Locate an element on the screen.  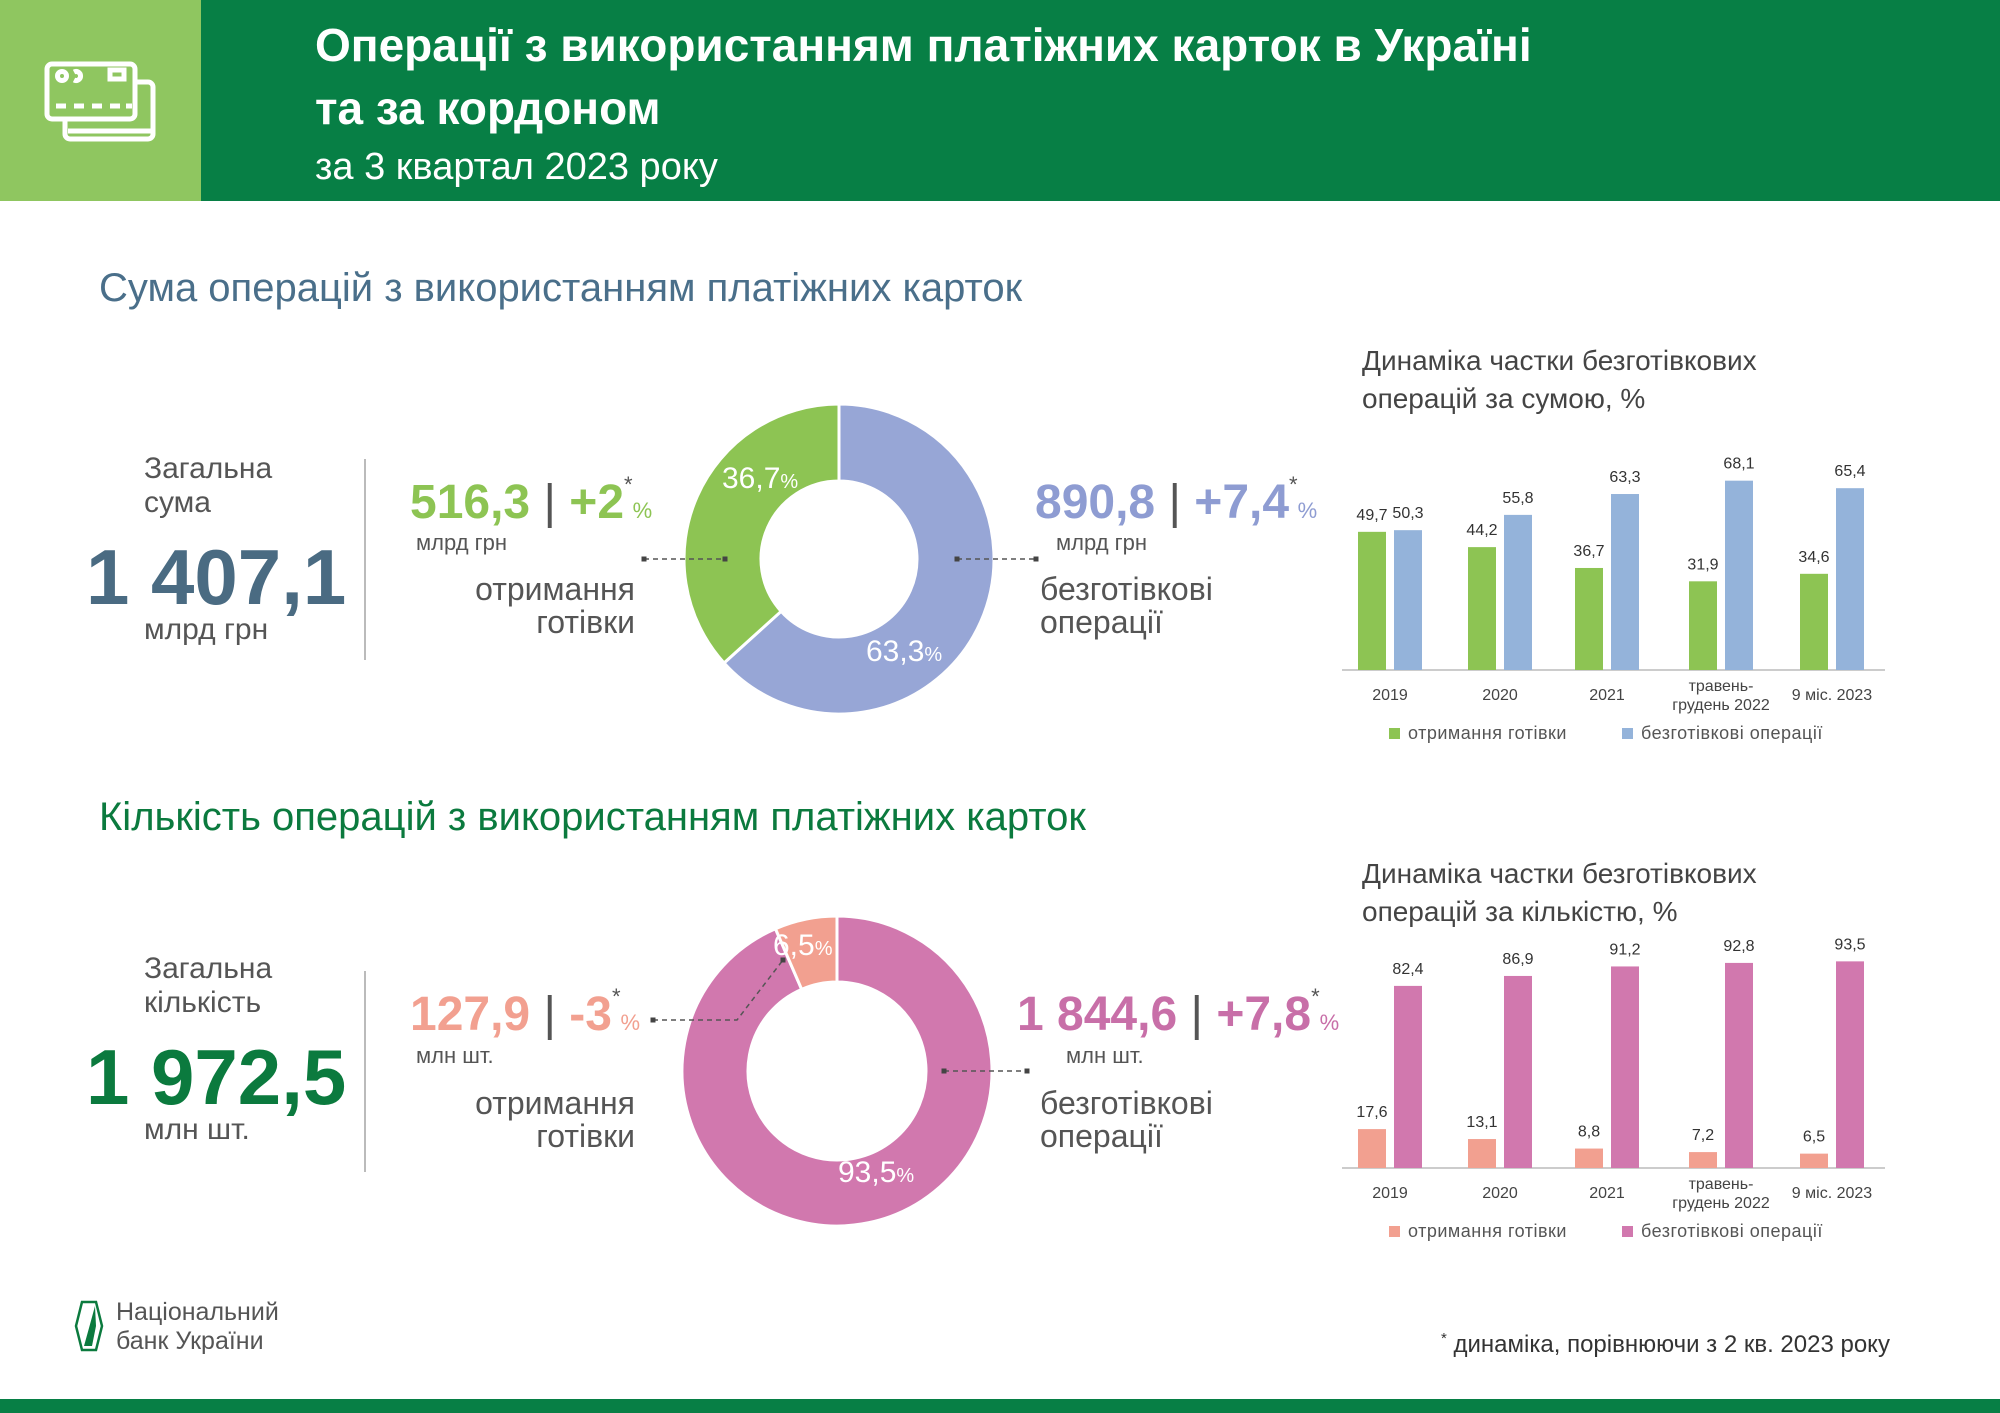
header-banner is located at coordinates (1000, 100).